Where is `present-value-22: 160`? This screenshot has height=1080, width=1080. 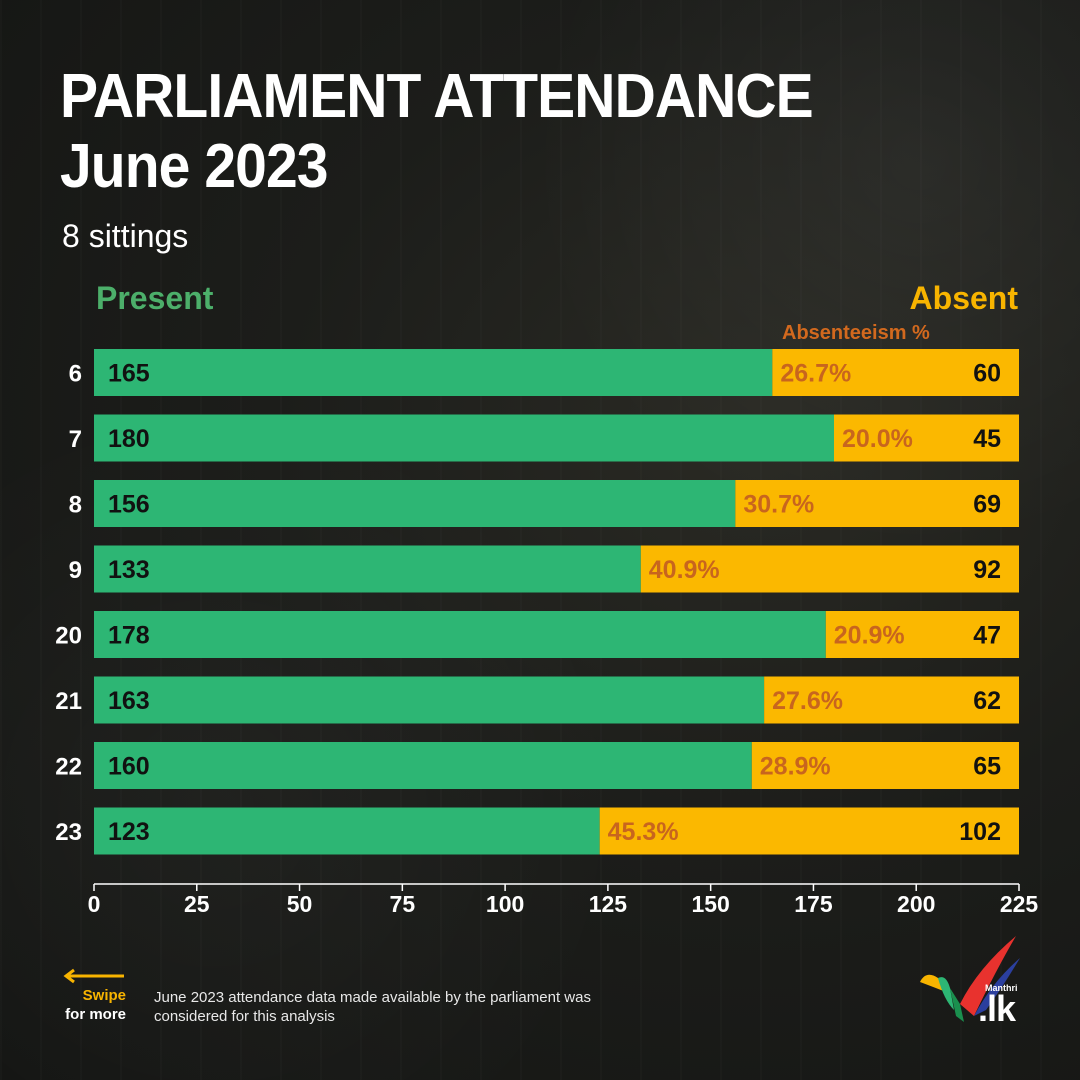
present-value-22: 160 is located at coordinates (129, 767).